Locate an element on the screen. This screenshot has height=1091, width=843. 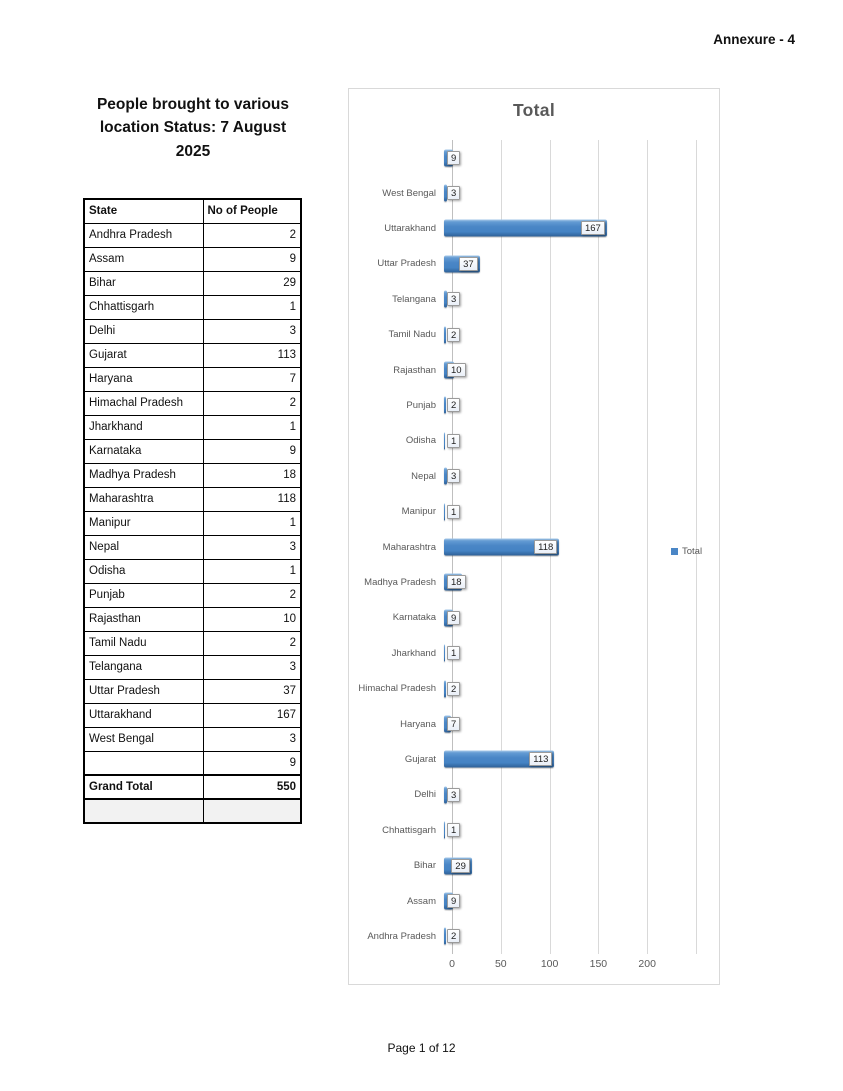
state-cell: Nepal is located at coordinates (143, 547).